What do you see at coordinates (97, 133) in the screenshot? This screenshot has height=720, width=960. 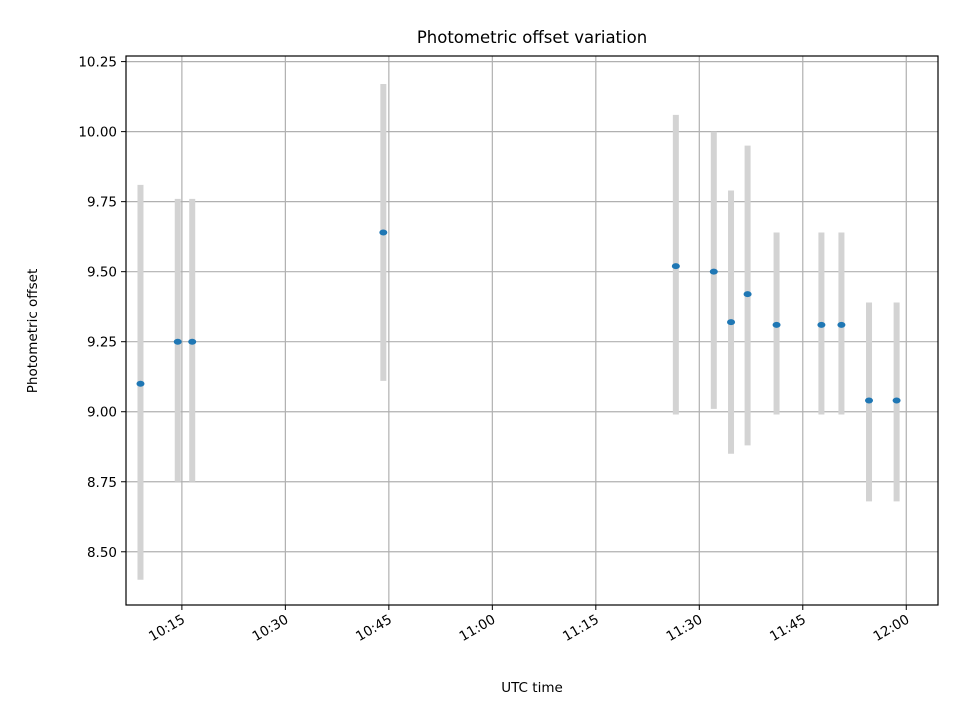 I see `y-tick-label: 10.00` at bounding box center [97, 133].